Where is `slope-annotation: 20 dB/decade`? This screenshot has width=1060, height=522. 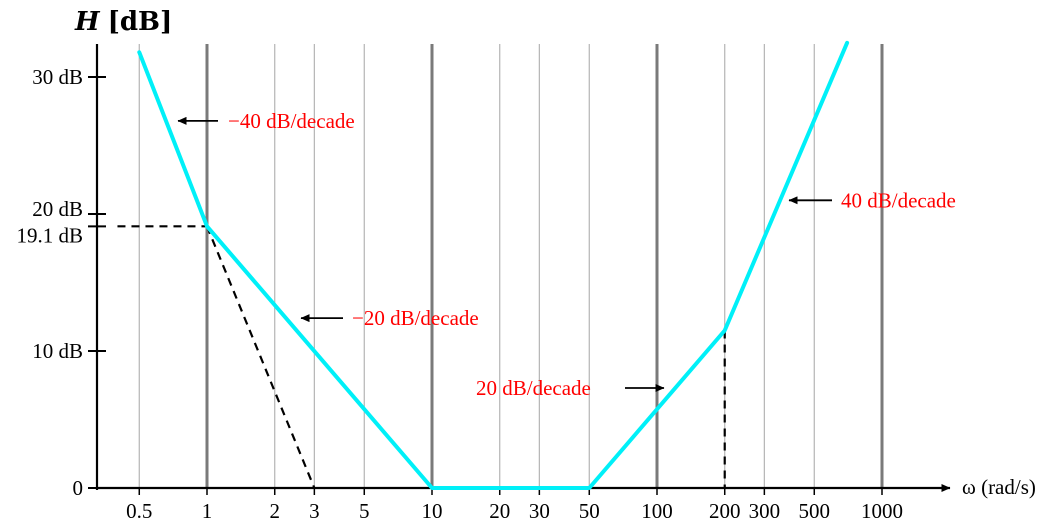
slope-annotation: 20 dB/decade is located at coordinates (533, 388).